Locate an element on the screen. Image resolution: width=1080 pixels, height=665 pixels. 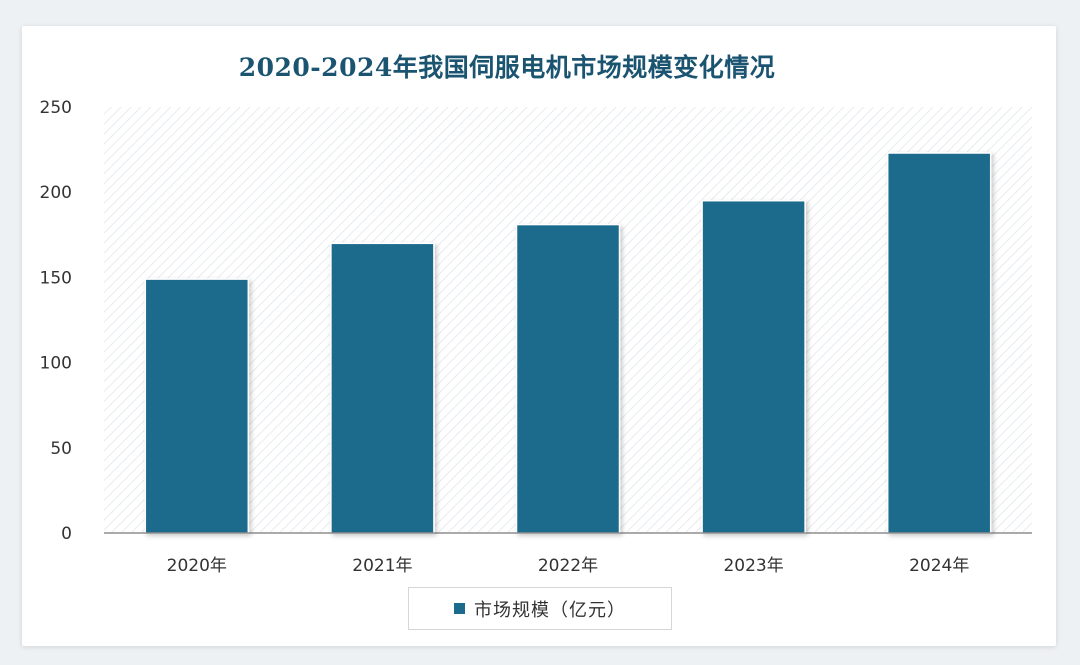
x-tick-label: 2024年 is located at coordinates (939, 566).